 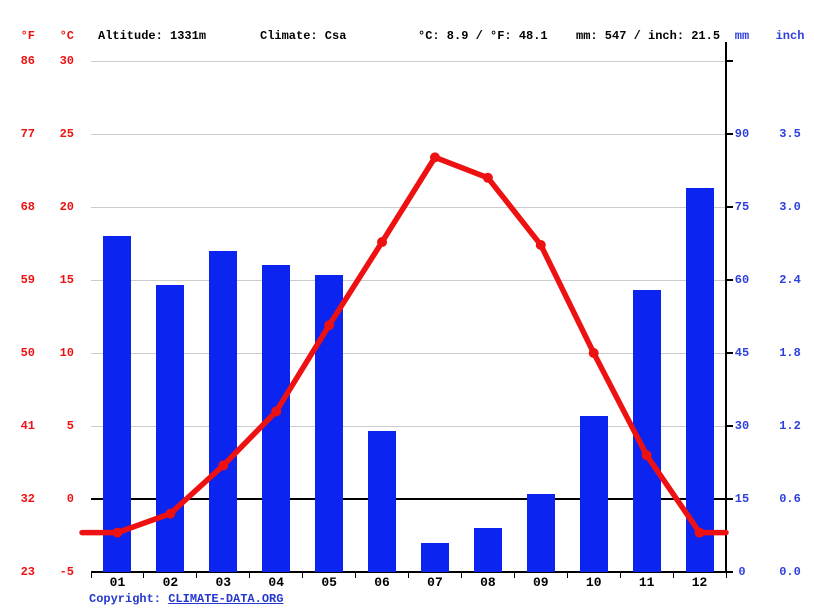 I want to click on month-label: 04, so click(x=276, y=582).